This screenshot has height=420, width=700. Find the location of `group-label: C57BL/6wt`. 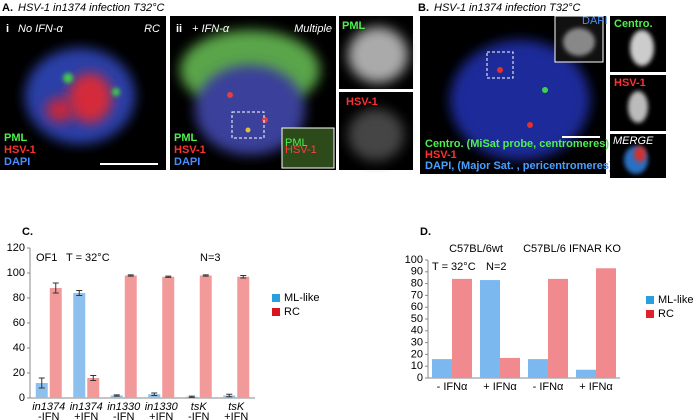

group-label: C57BL/6wt is located at coordinates (476, 249).